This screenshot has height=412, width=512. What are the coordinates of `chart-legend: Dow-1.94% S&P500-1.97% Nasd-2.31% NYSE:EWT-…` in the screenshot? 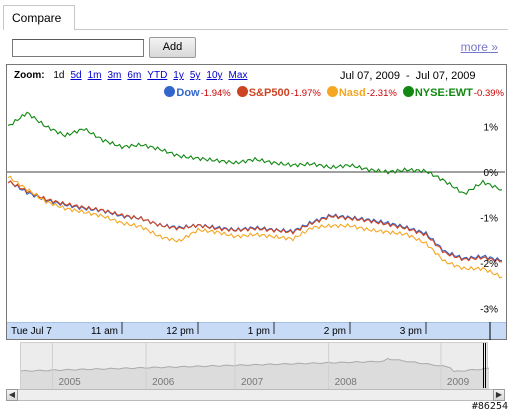 It's located at (331, 92).